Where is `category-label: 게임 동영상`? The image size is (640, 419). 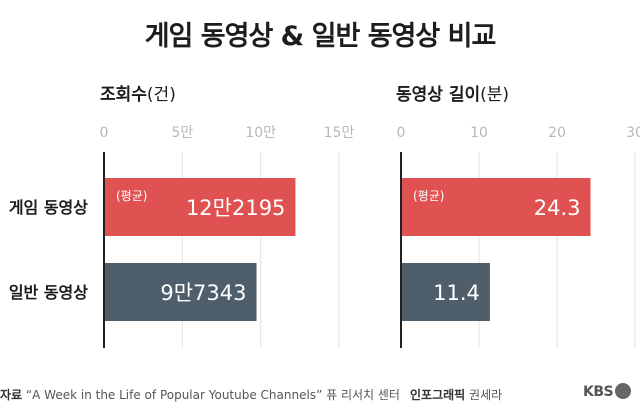
category-label: 게임 동영상 is located at coordinates (48, 207).